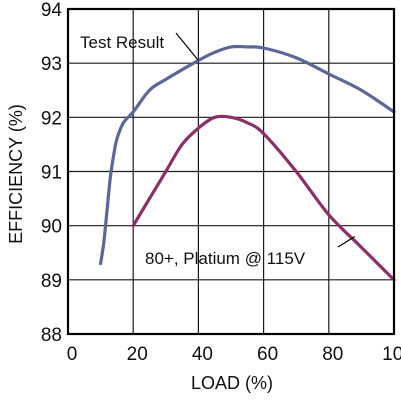 The image size is (401, 400). I want to click on x-tick-label: 0, so click(72, 354).